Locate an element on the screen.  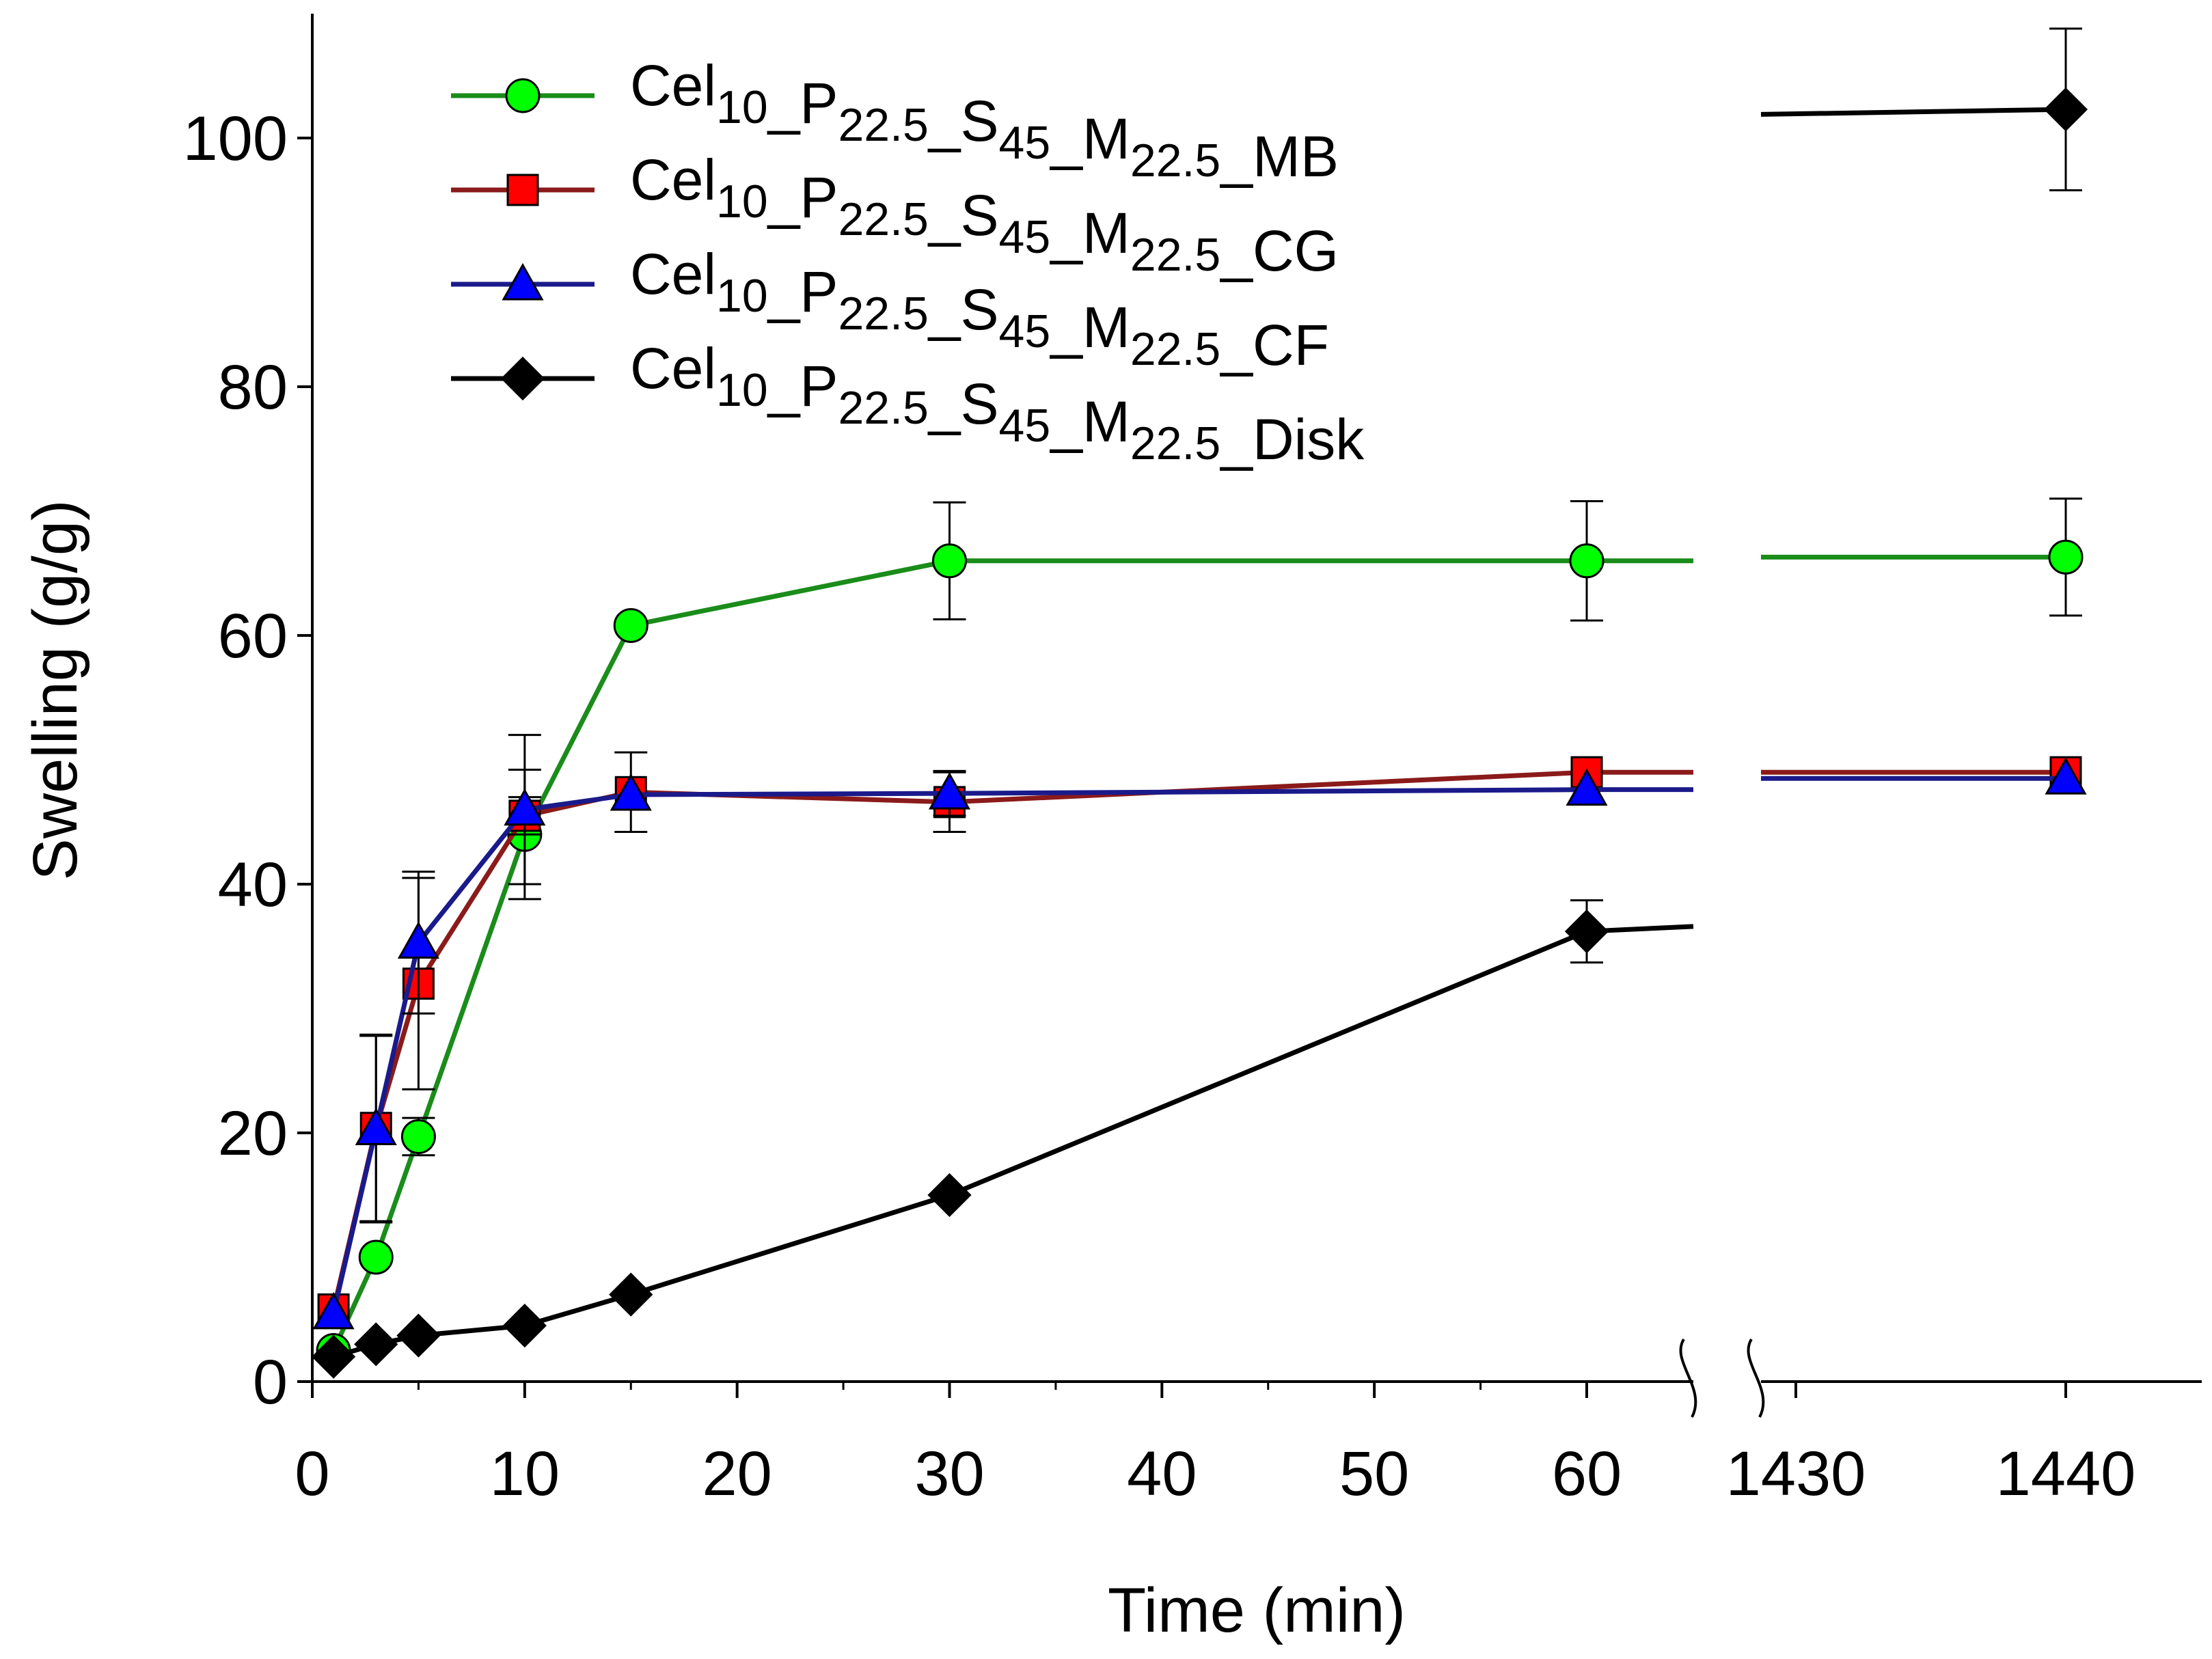
legend-item-disk: Cel10_P22.5_S45_M22.5_Disk is located at coordinates (908, 404).